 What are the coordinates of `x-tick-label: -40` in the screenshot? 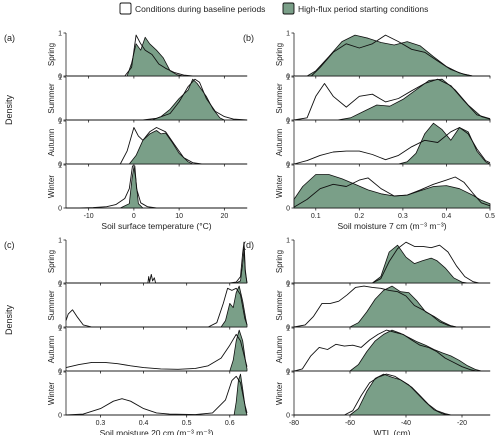 It's located at (406, 423).